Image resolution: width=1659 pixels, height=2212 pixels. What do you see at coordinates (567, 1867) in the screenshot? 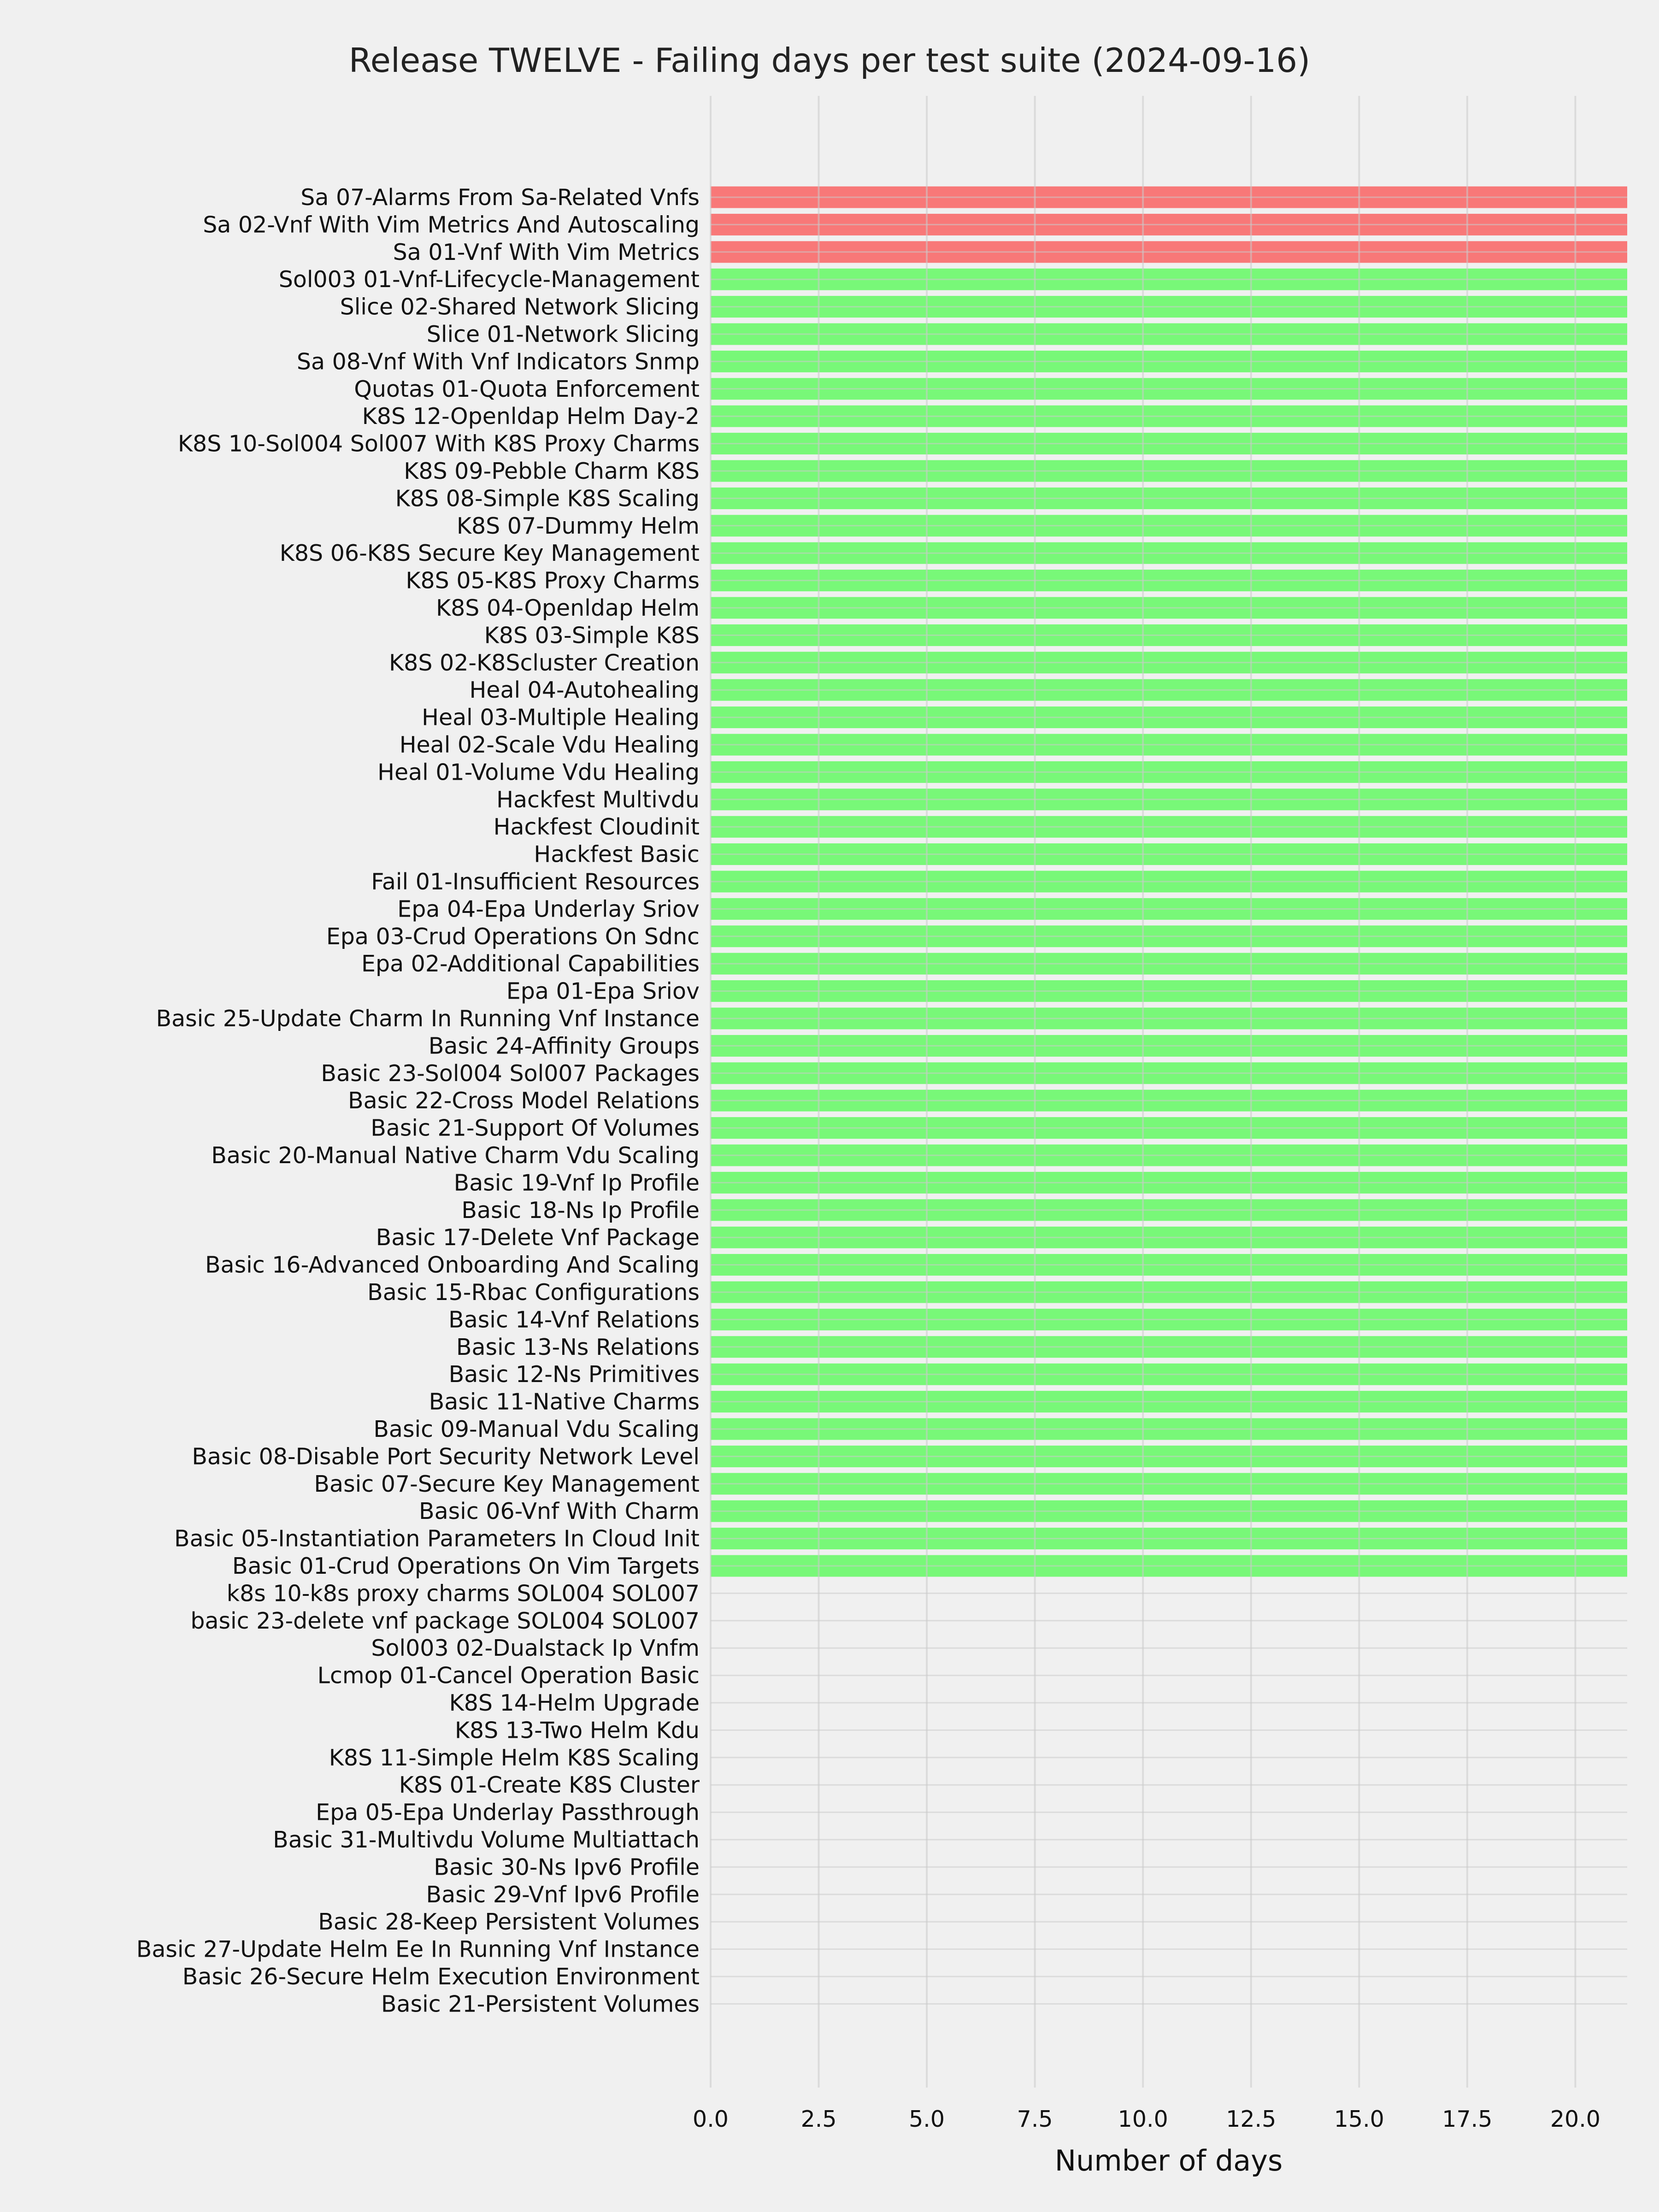
I see `y-tick-label: Basic 30-Ns Ipv6 Profile` at bounding box center [567, 1867].